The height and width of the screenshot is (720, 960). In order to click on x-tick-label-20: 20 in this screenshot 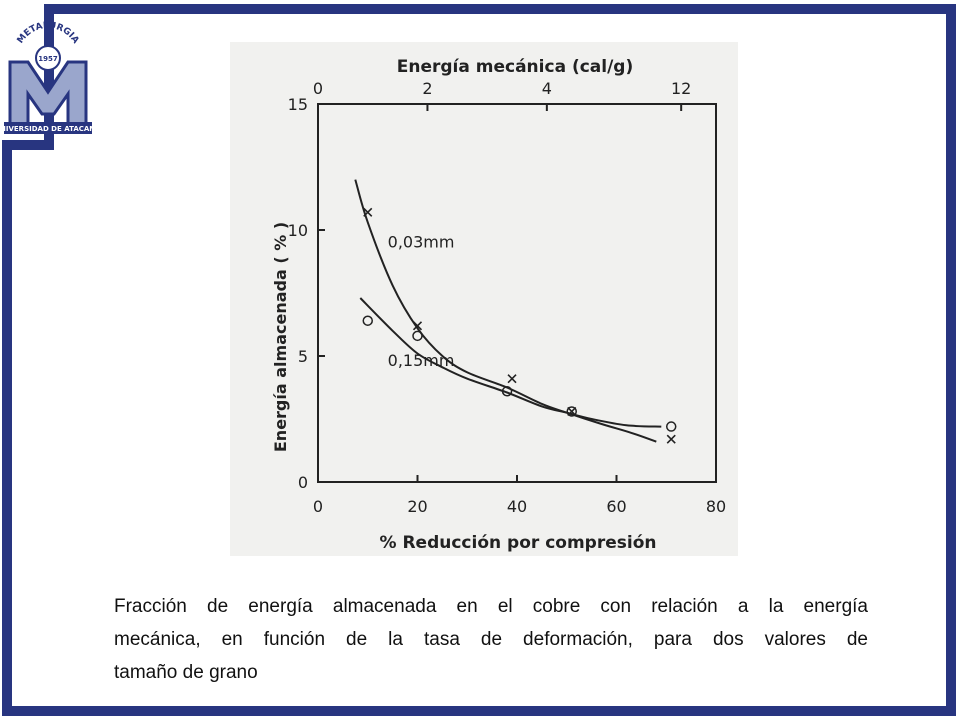, I will do `click(417, 506)`.